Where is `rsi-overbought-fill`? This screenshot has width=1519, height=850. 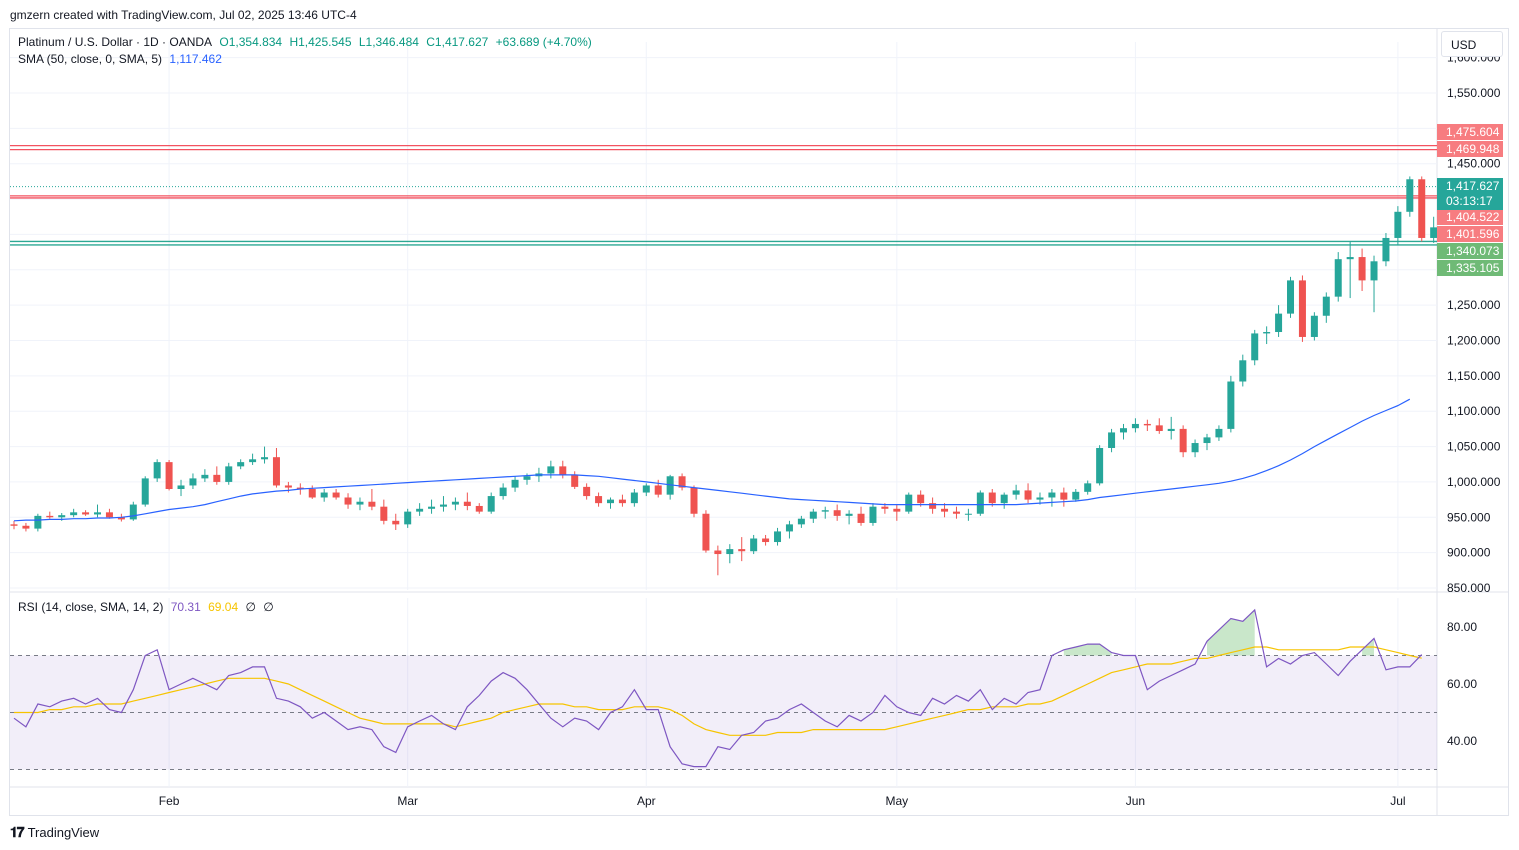 rsi-overbought-fill is located at coordinates (1087, 650).